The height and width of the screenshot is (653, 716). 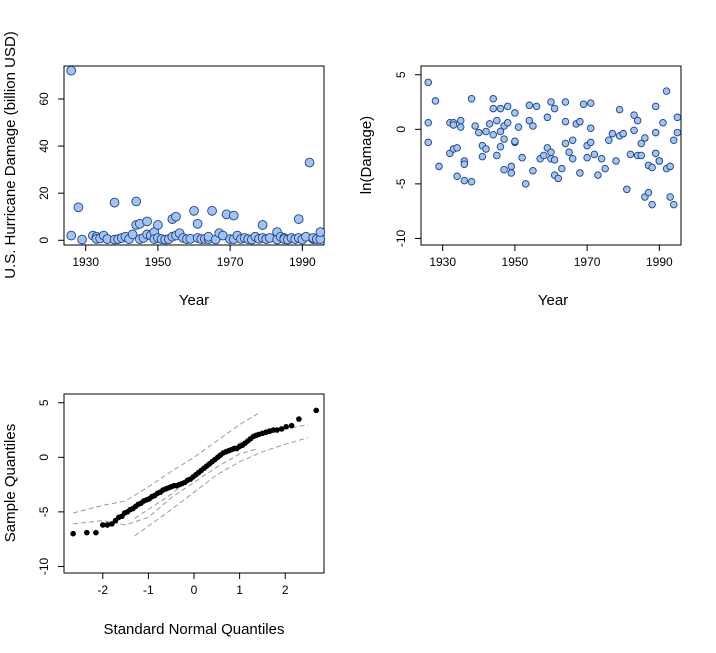 I want to click on x-tick-label: 1990, so click(x=302, y=262).